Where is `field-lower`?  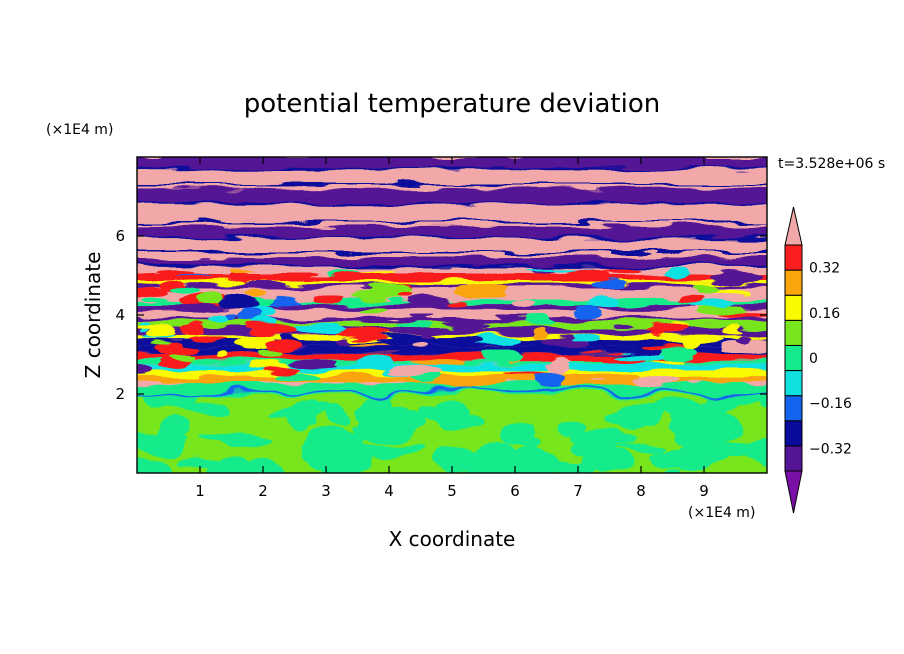 field-lower is located at coordinates (452, 426).